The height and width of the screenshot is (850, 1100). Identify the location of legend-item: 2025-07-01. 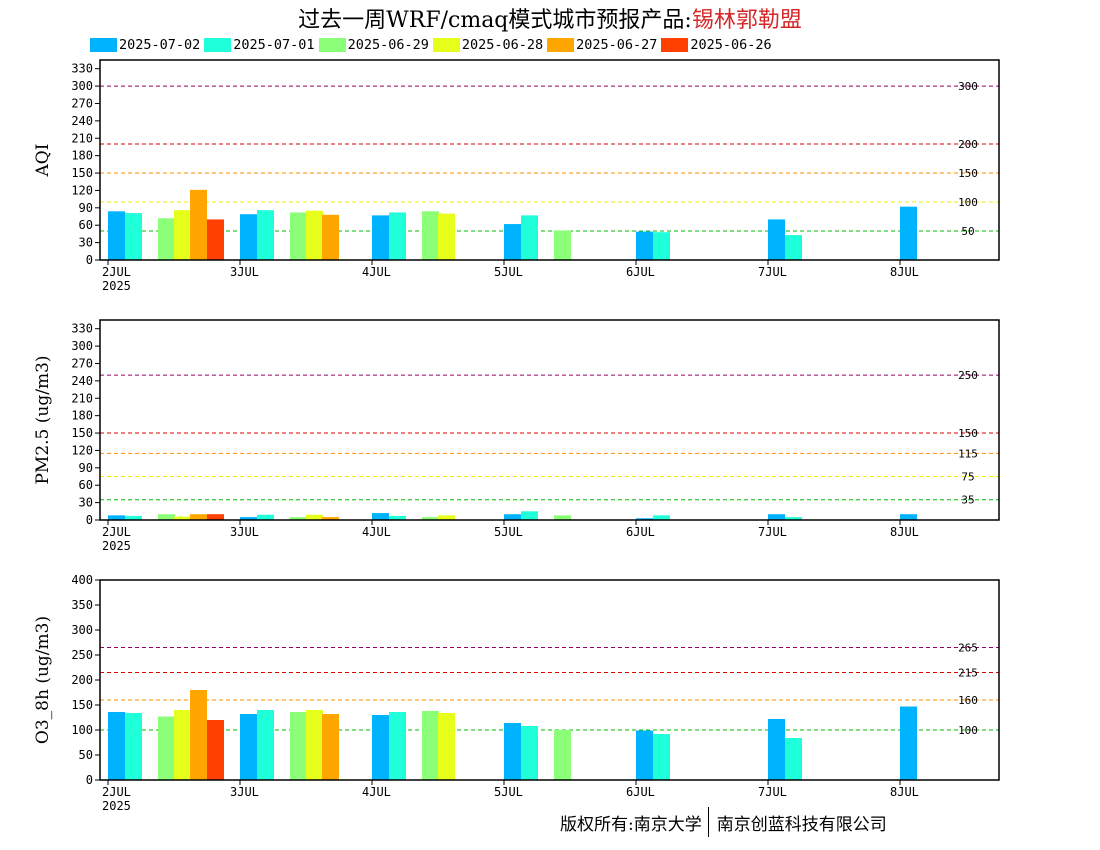
(260, 45).